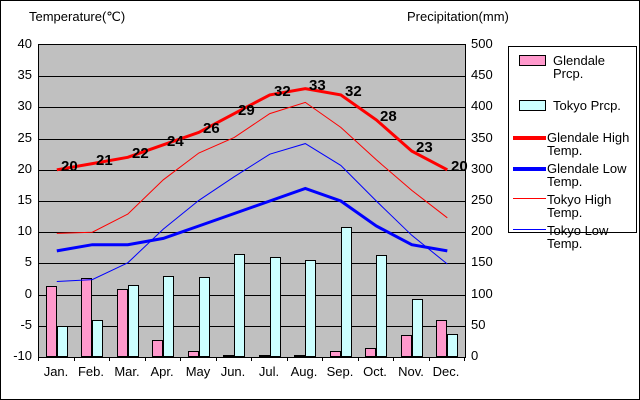  I want to click on line-glendale-high-temp-, so click(252, 129).